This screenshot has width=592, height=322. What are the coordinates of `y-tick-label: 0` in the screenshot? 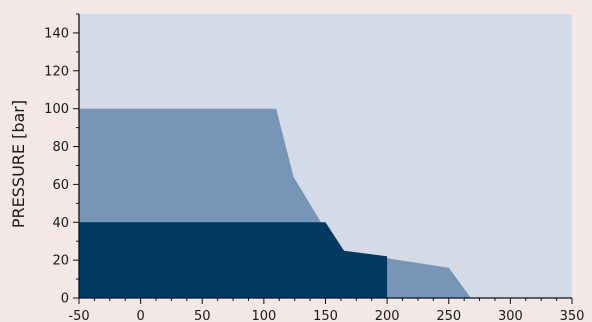 It's located at (65, 299).